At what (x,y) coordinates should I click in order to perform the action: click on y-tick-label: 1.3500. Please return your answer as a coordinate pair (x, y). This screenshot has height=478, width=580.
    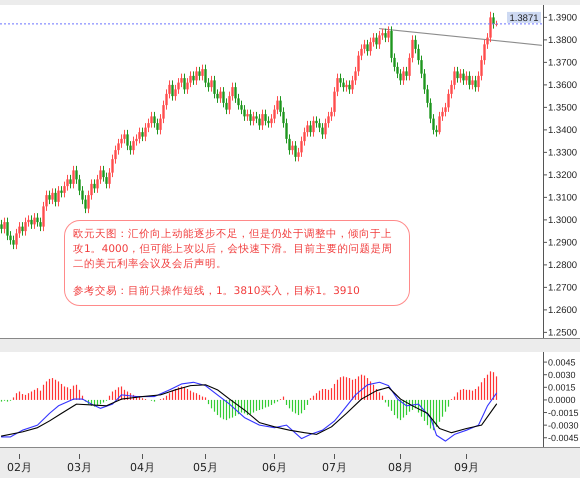
    Looking at the image, I should click on (563, 108).